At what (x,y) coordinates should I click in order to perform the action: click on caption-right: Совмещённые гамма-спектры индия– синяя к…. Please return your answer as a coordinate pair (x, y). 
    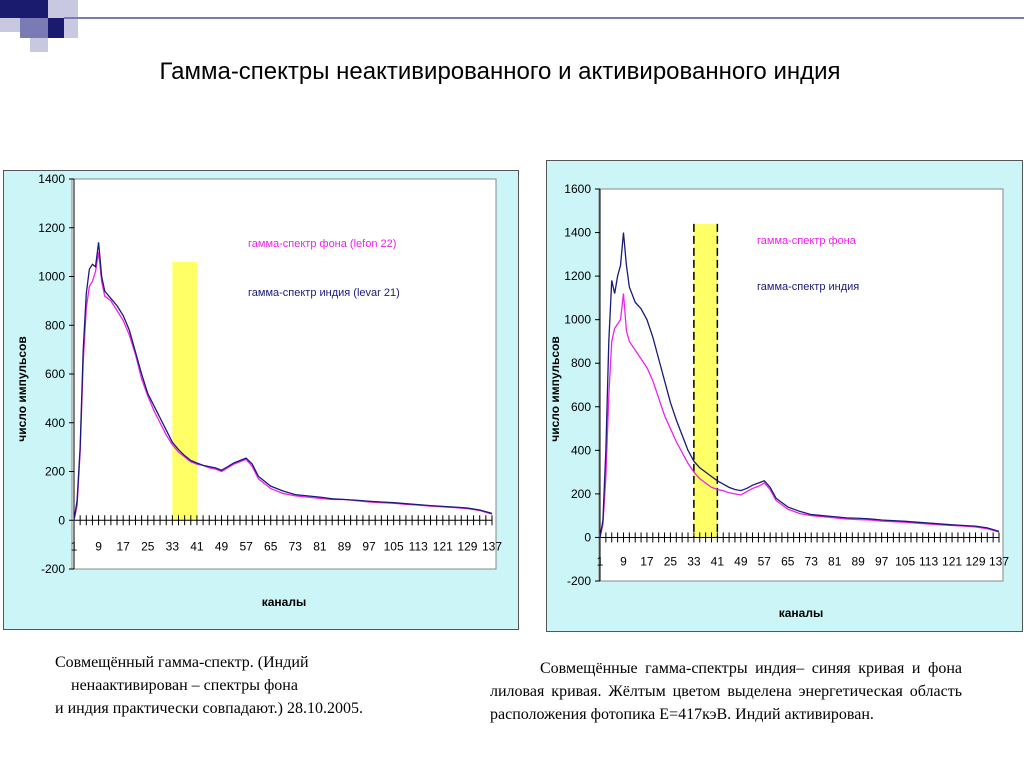
    Looking at the image, I should click on (726, 691).